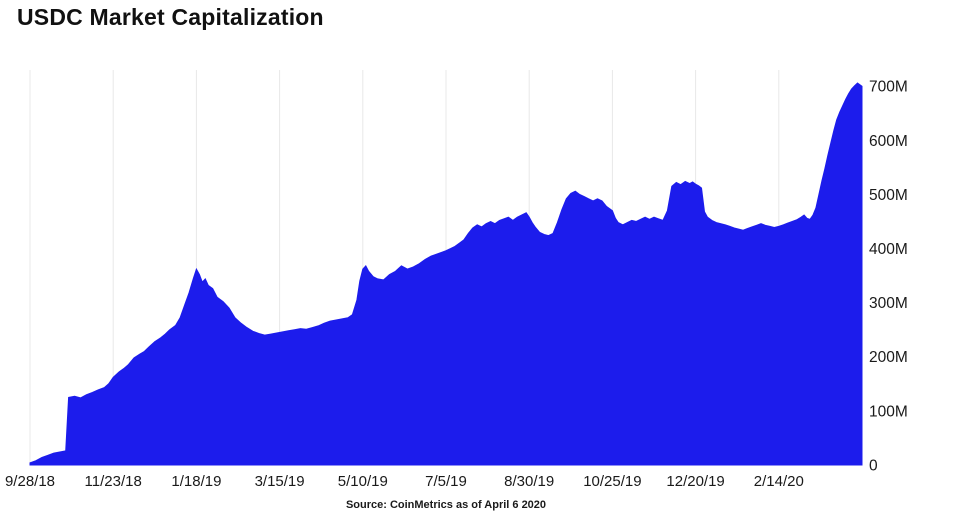 The width and height of the screenshot is (960, 521). What do you see at coordinates (695, 481) in the screenshot?
I see `x-tick-label: 12/20/19` at bounding box center [695, 481].